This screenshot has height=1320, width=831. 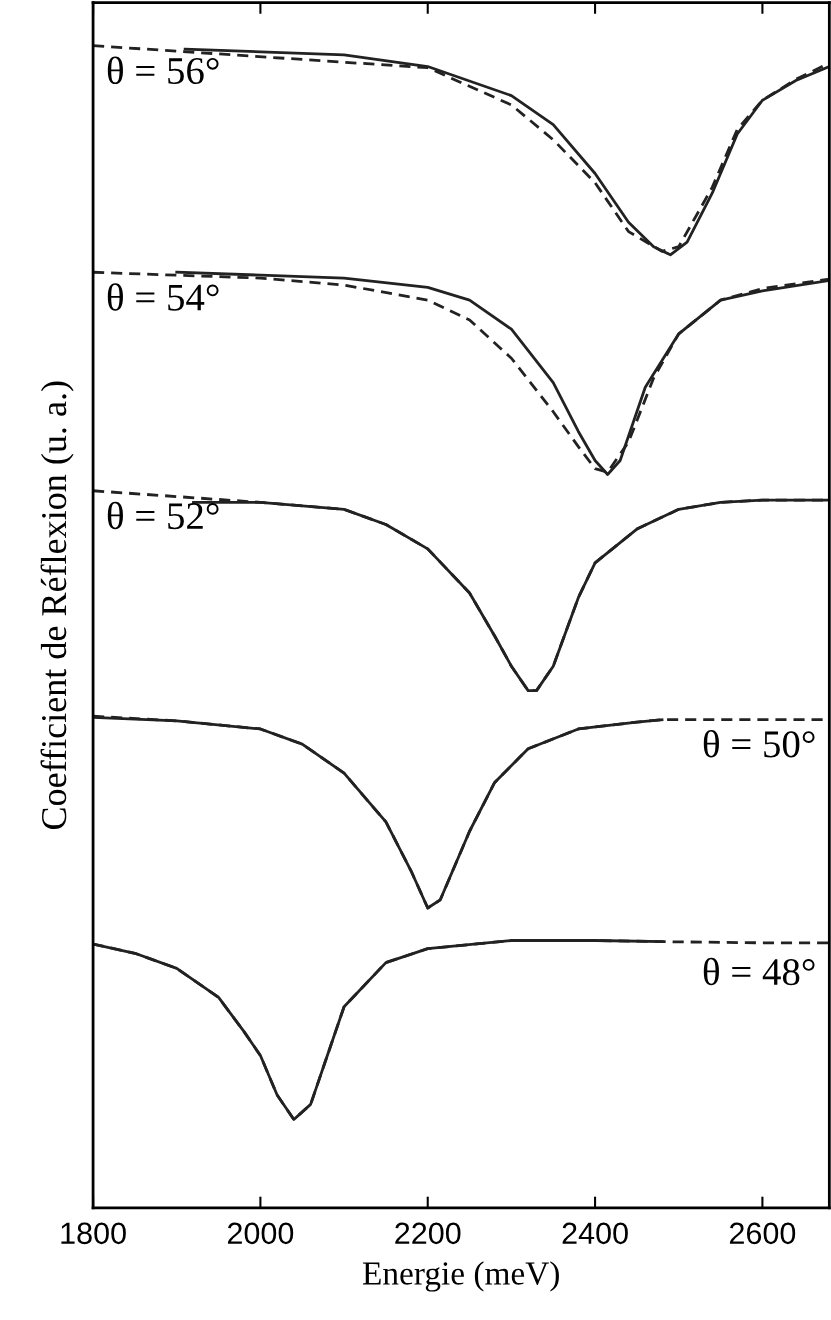 I want to click on annotation: θ = 48°, so click(x=759, y=971).